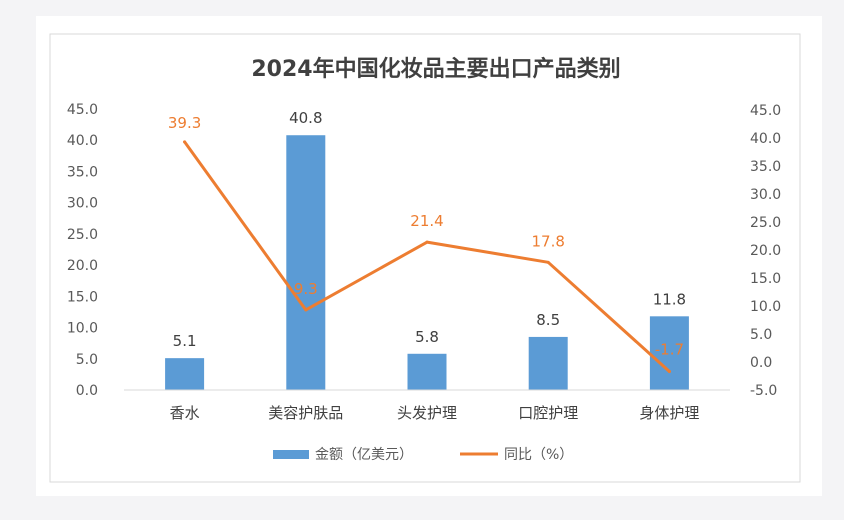 The height and width of the screenshot is (520, 844). Describe the element at coordinates (82, 110) in the screenshot. I see `left-tick-label-9: 45.0` at that location.